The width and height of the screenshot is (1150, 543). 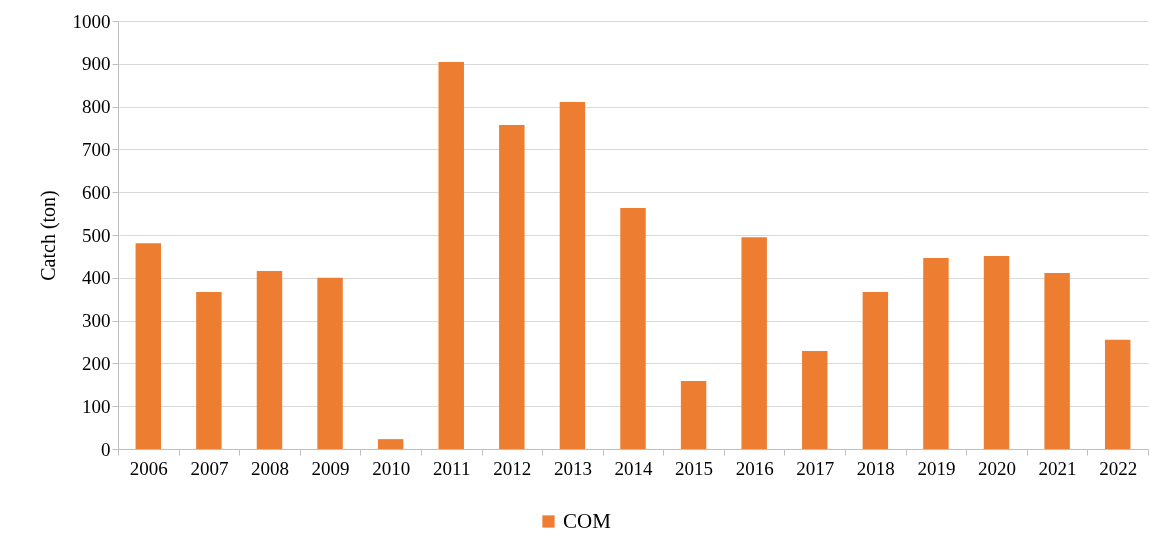 I want to click on x-tick-label: 2022, so click(x=1118, y=468).